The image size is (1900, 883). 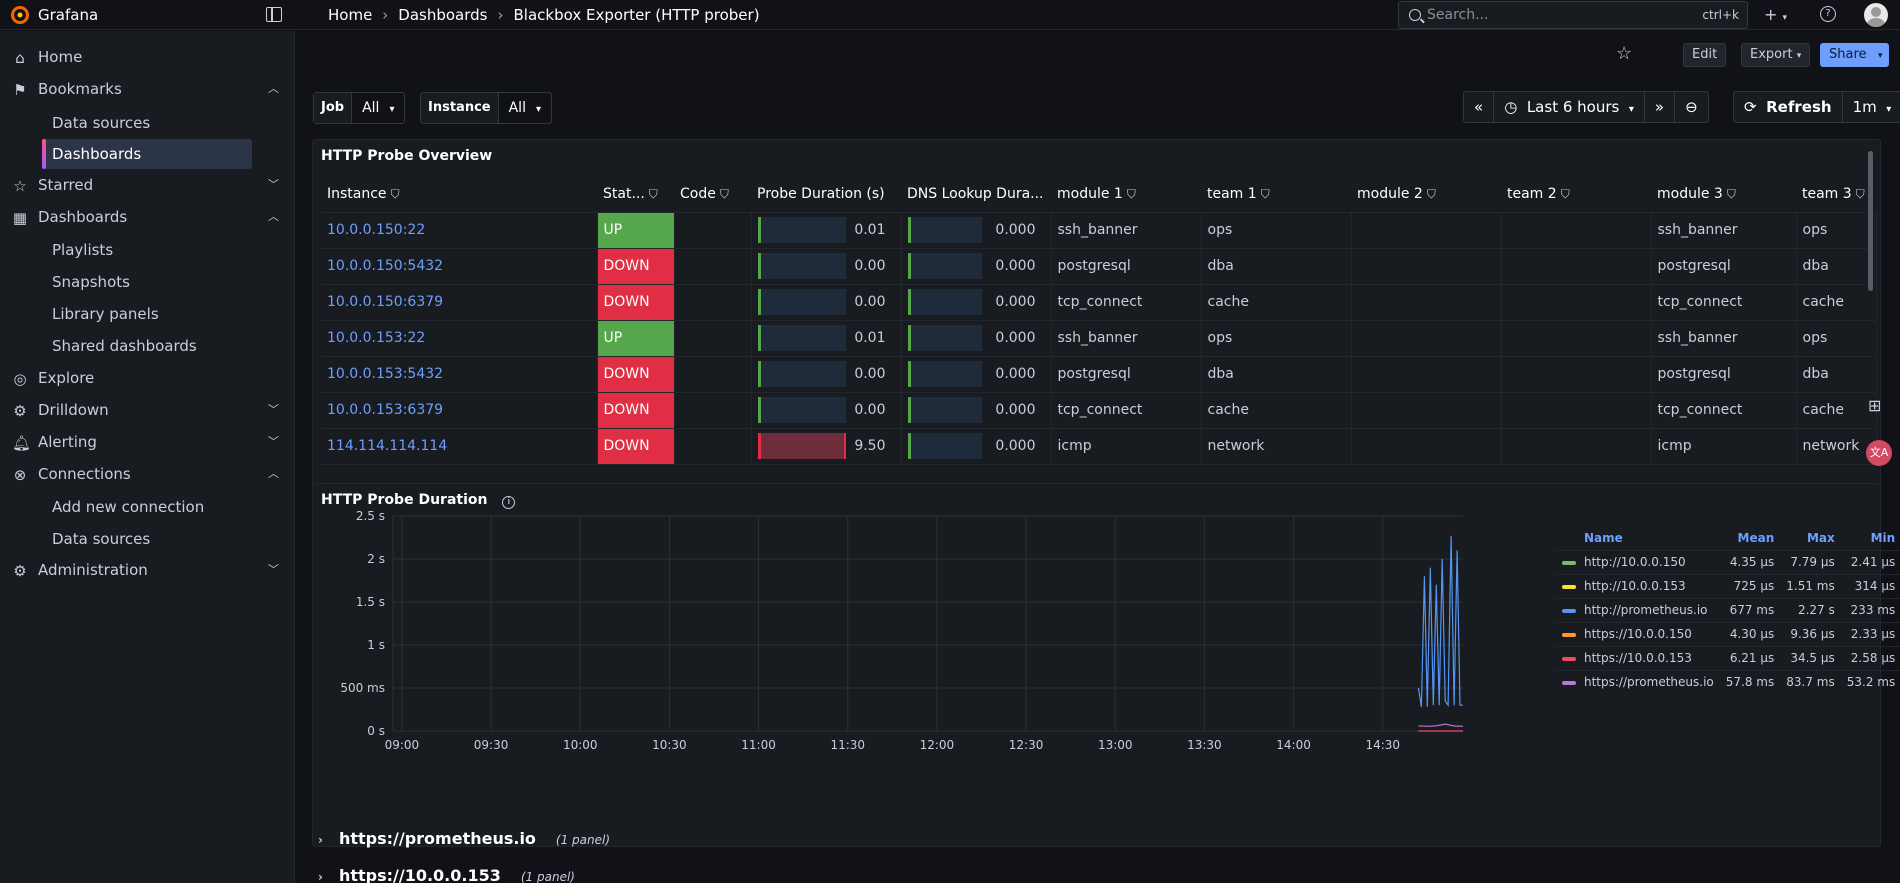 What do you see at coordinates (1883, 537) in the screenshot?
I see `legend-header-min: Min` at bounding box center [1883, 537].